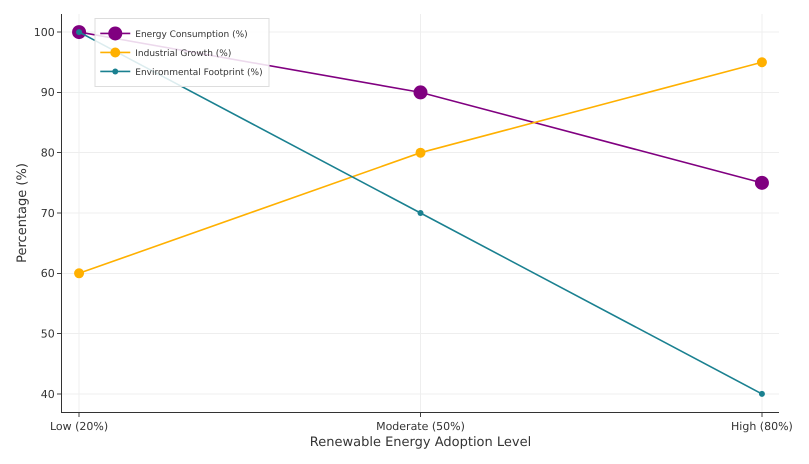 The width and height of the screenshot is (809, 464). Describe the element at coordinates (762, 427) in the screenshot. I see `x-tick-label: High (80%)` at that location.